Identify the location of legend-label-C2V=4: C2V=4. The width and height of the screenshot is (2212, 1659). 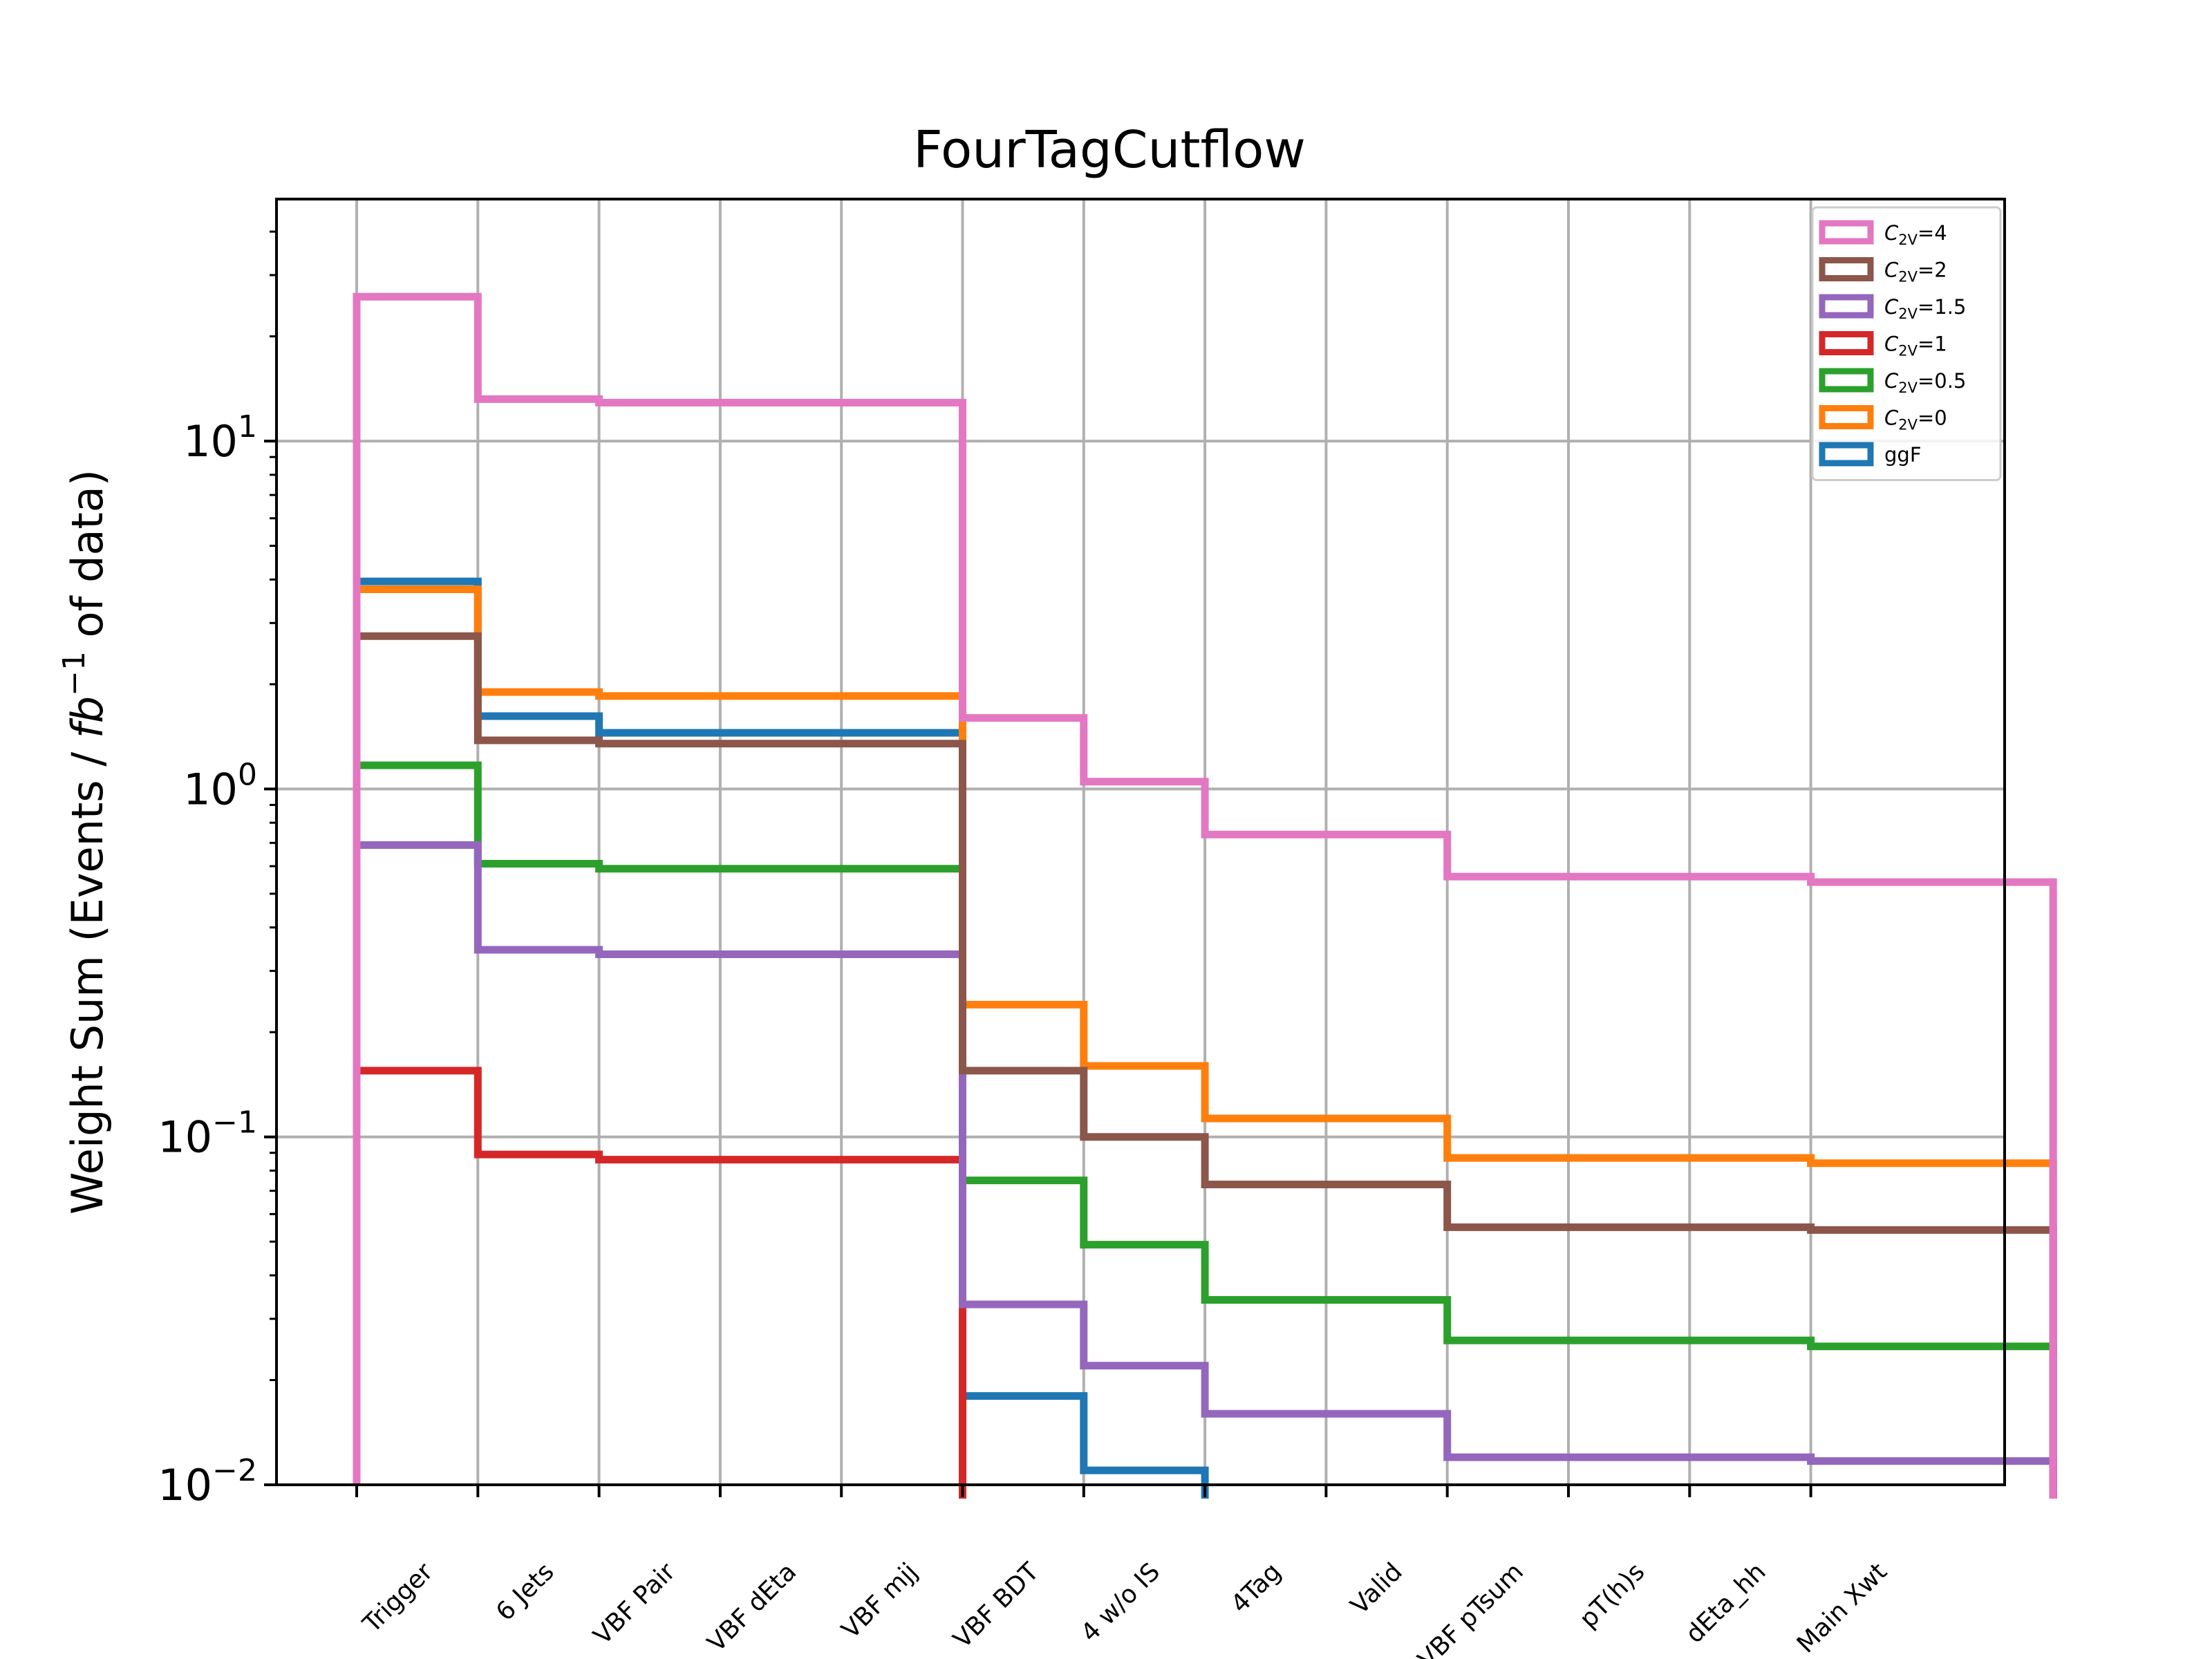
(1915, 235).